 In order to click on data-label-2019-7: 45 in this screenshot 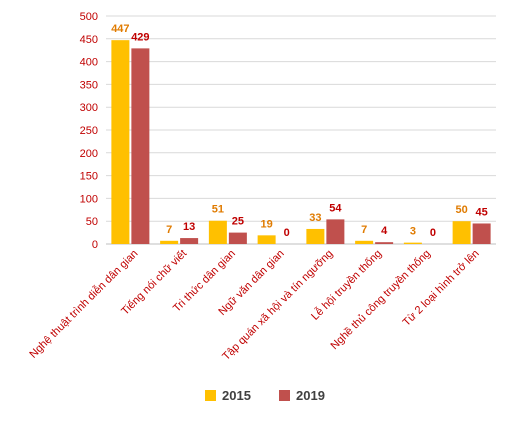, I will do `click(482, 212)`.